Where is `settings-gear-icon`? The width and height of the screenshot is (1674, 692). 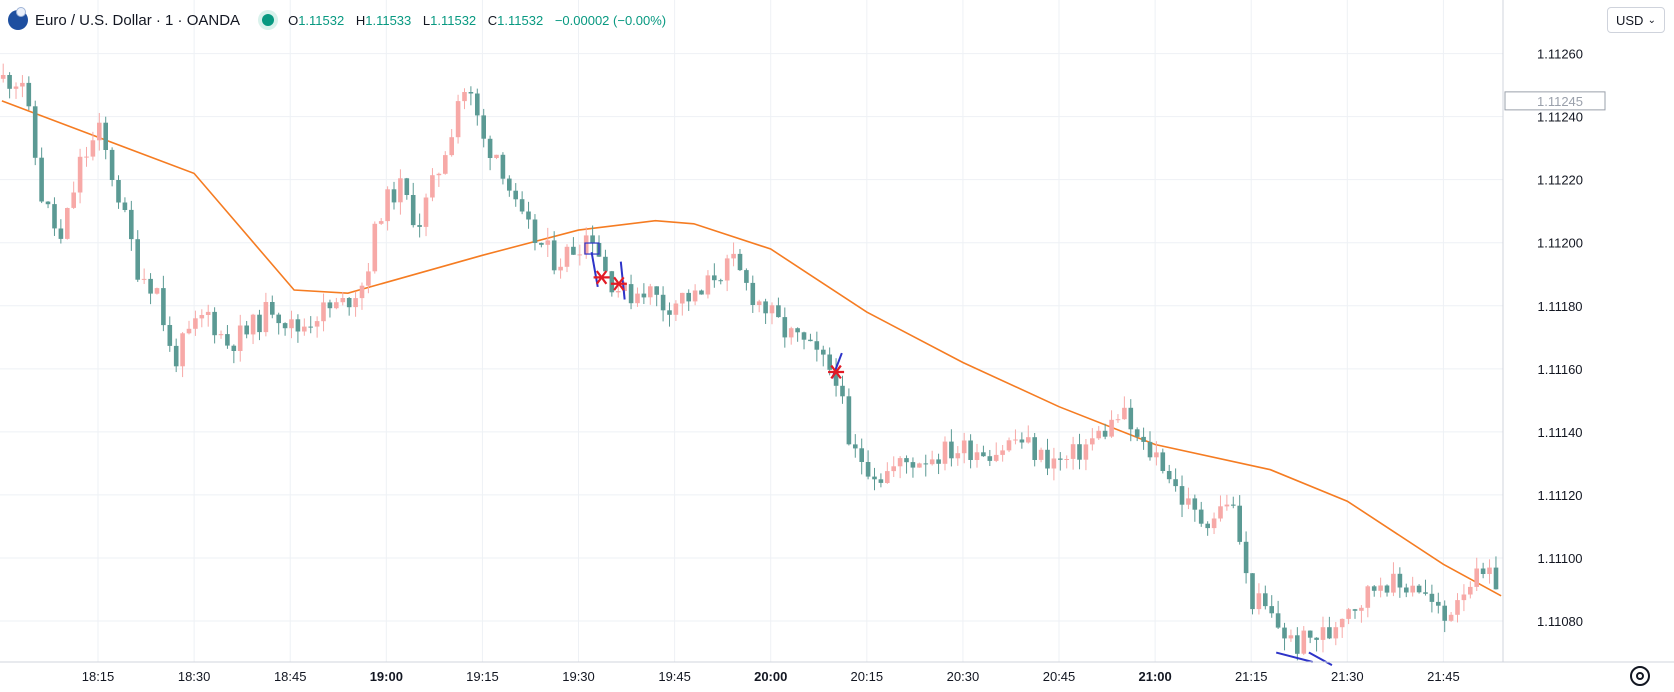
settings-gear-icon is located at coordinates (1640, 676).